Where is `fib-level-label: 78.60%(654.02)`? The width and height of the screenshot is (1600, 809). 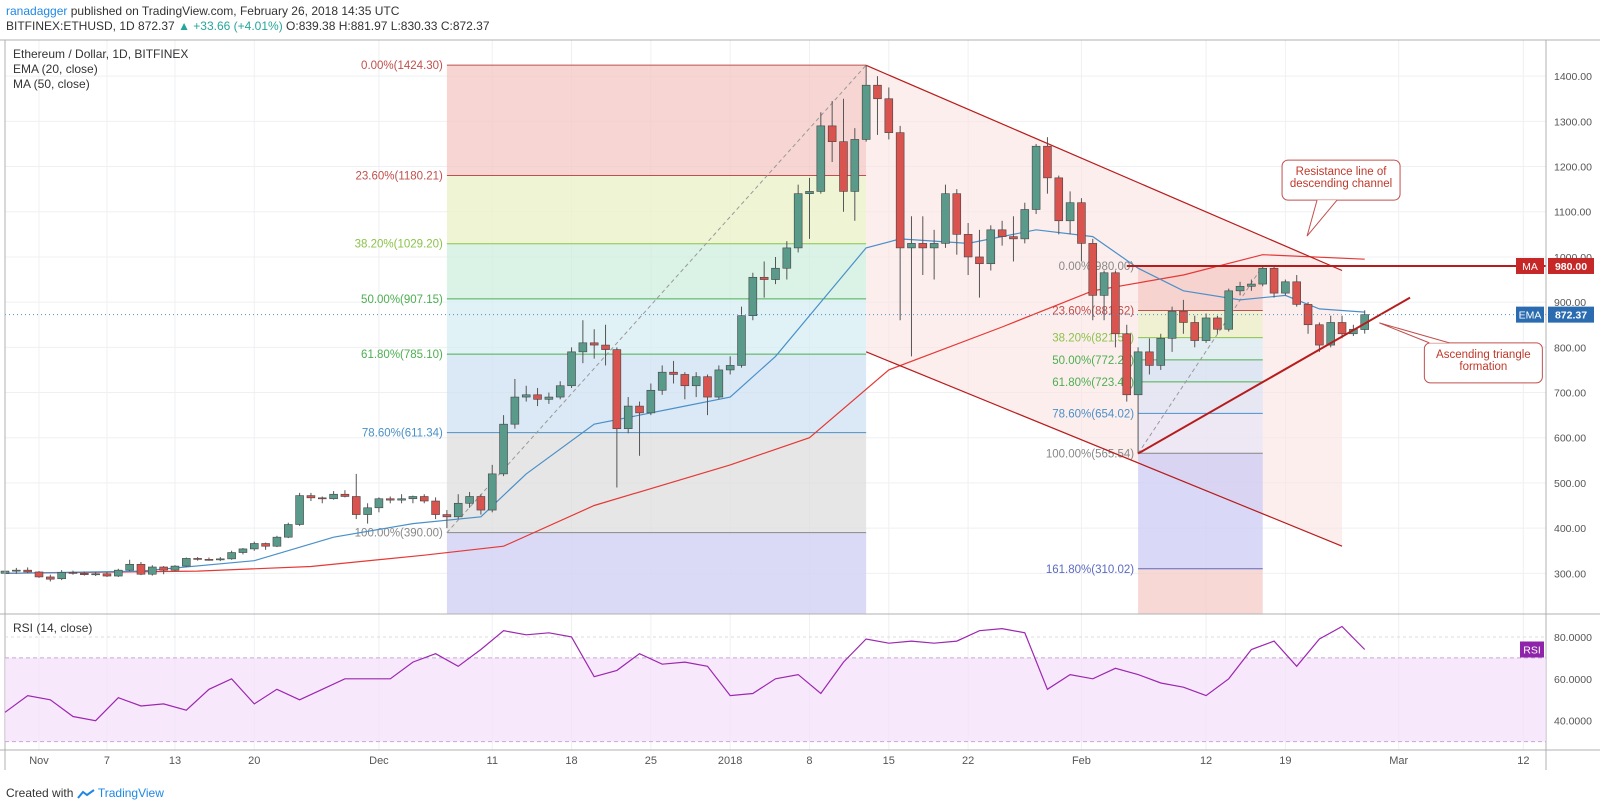 fib-level-label: 78.60%(654.02) is located at coordinates (1093, 414).